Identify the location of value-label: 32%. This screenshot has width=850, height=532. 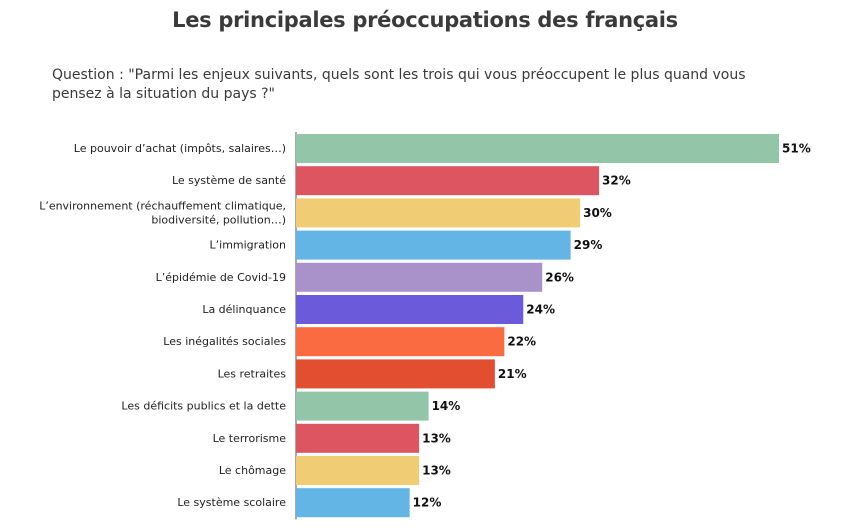
(616, 181).